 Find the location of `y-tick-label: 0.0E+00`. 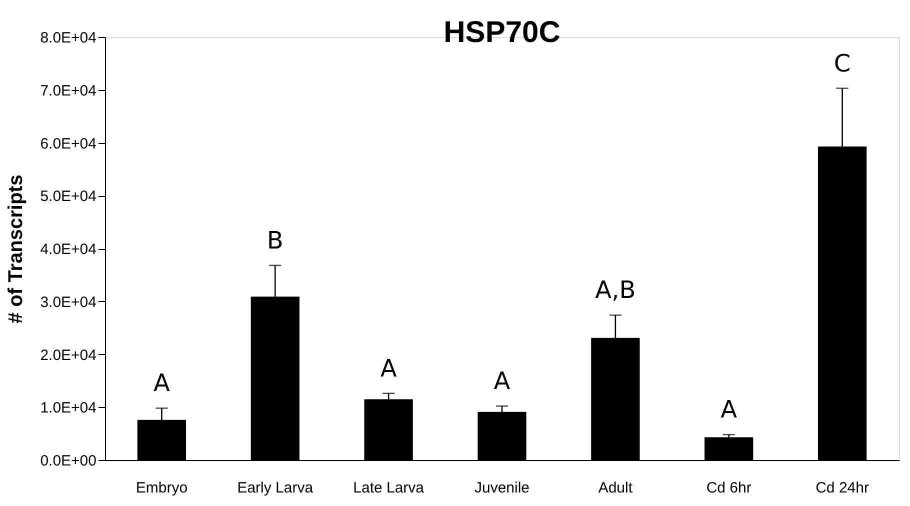

y-tick-label: 0.0E+00 is located at coordinates (68, 461).